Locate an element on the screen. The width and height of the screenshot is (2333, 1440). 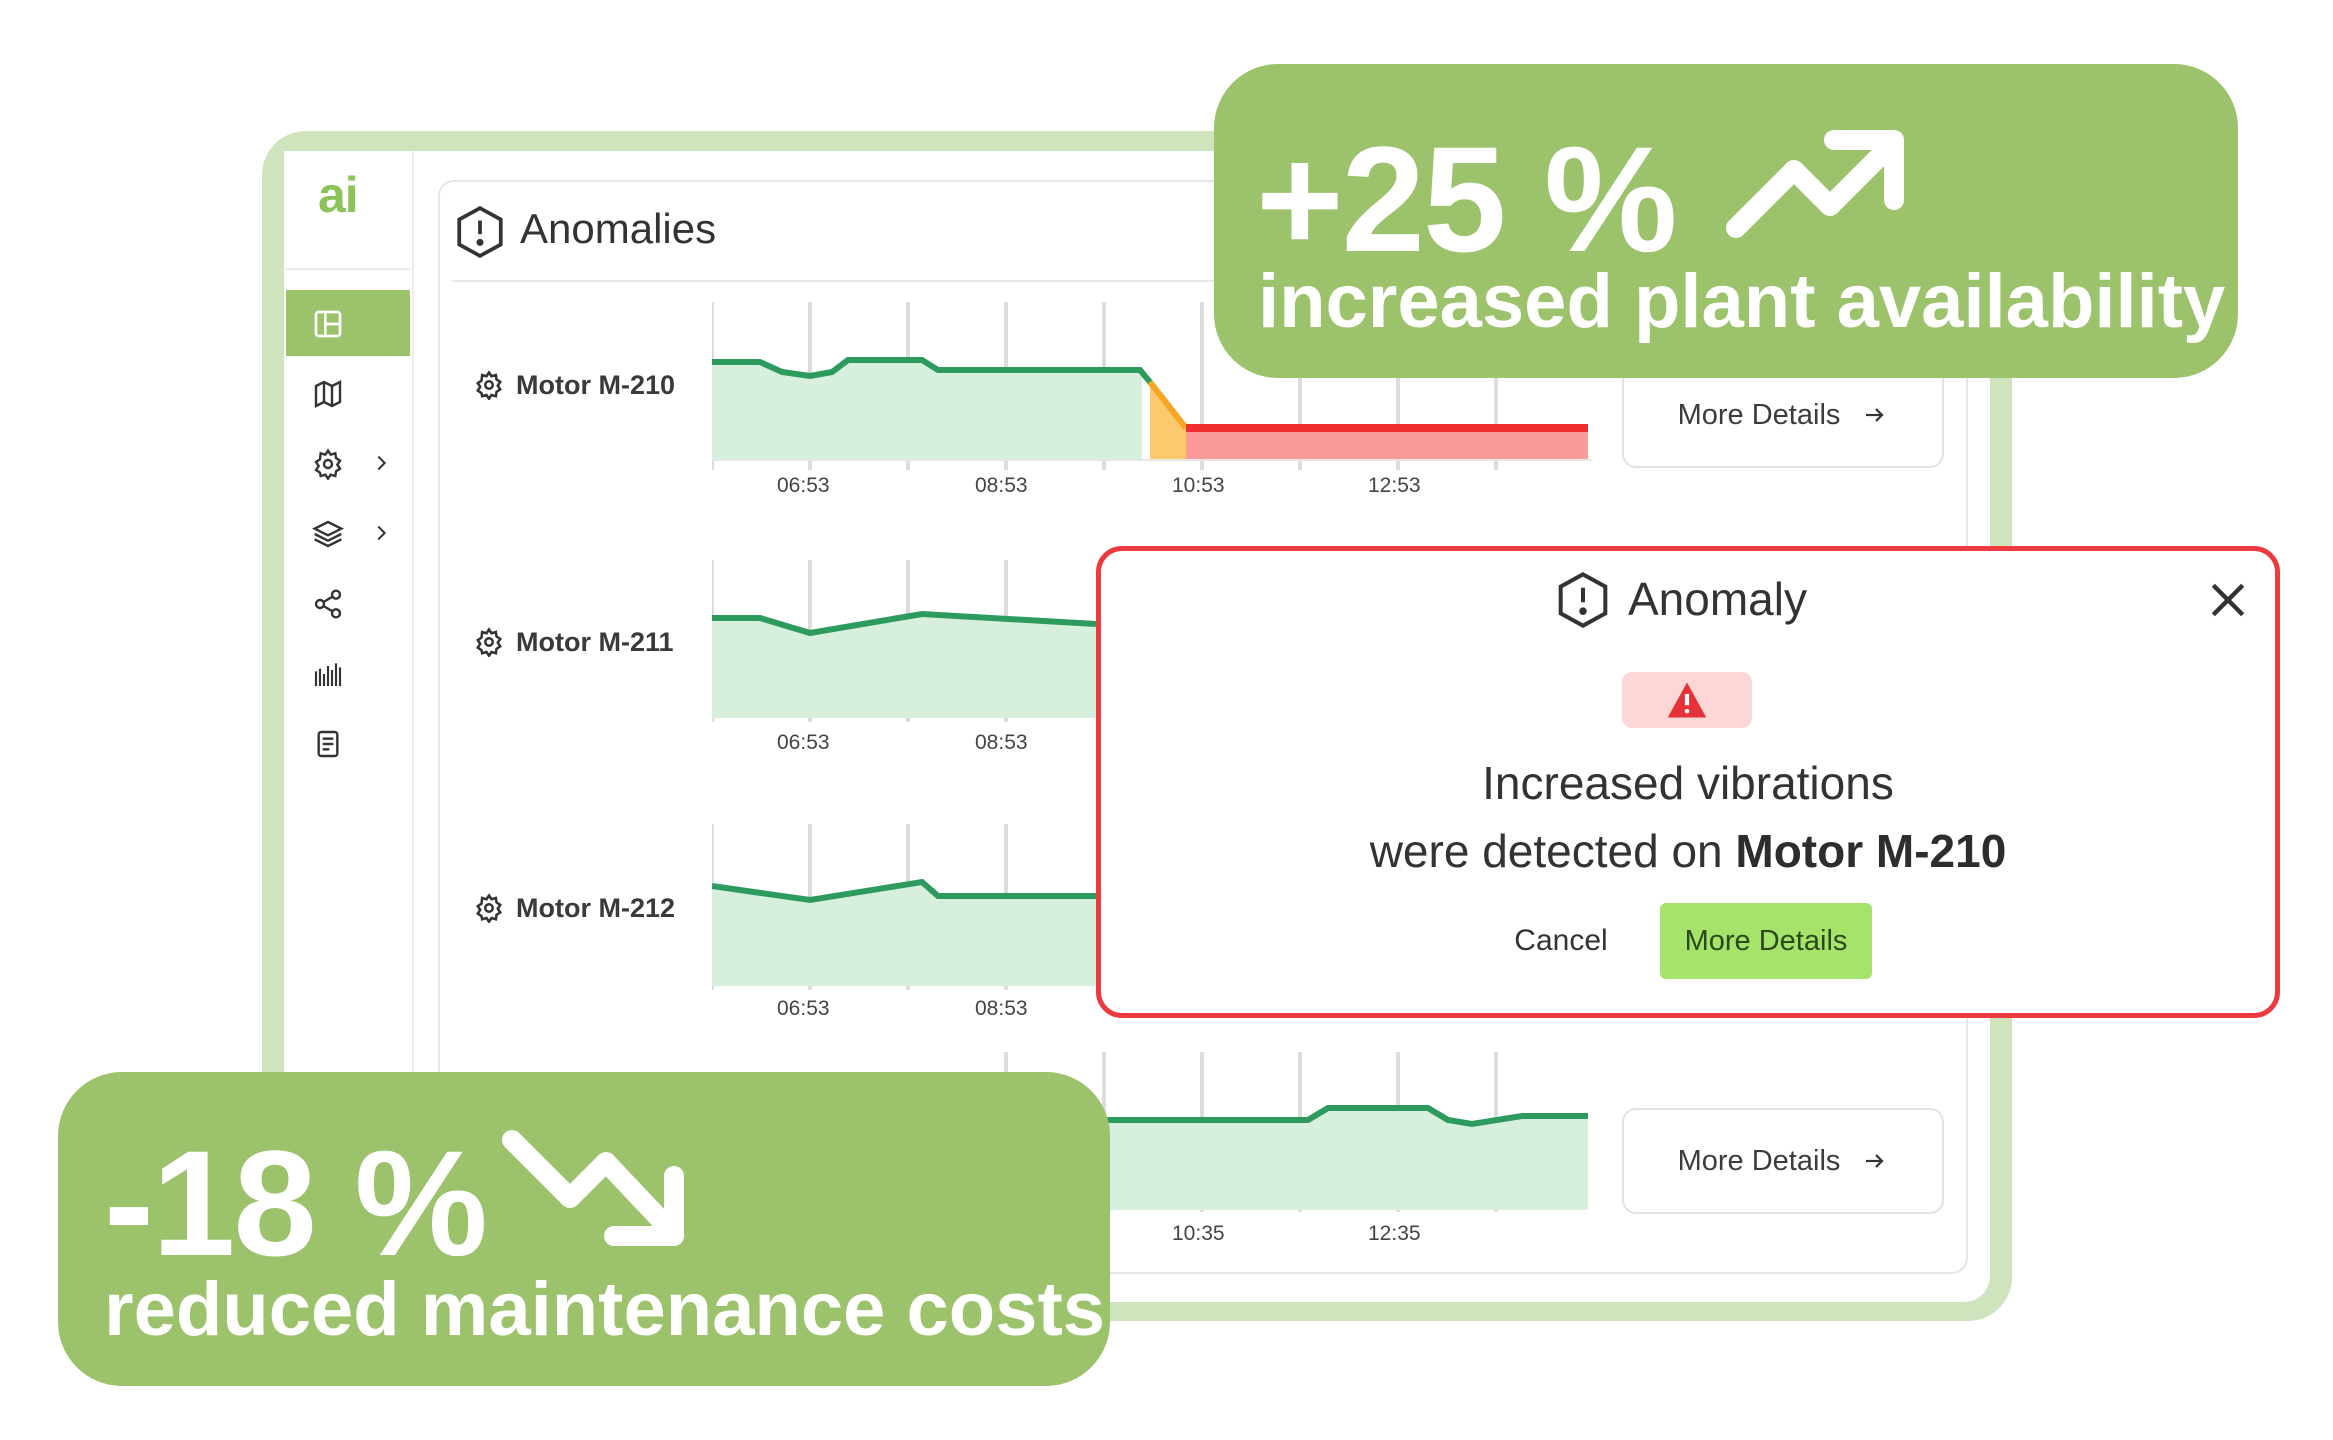
stat-value: +25 % is located at coordinates (1466, 199).